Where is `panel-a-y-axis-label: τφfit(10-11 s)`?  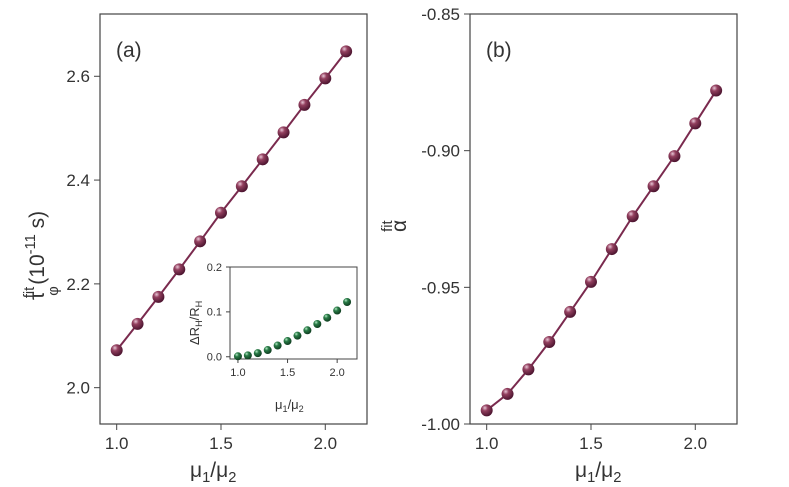 panel-a-y-axis-label: τφfit(10-11 s) is located at coordinates (42, 255).